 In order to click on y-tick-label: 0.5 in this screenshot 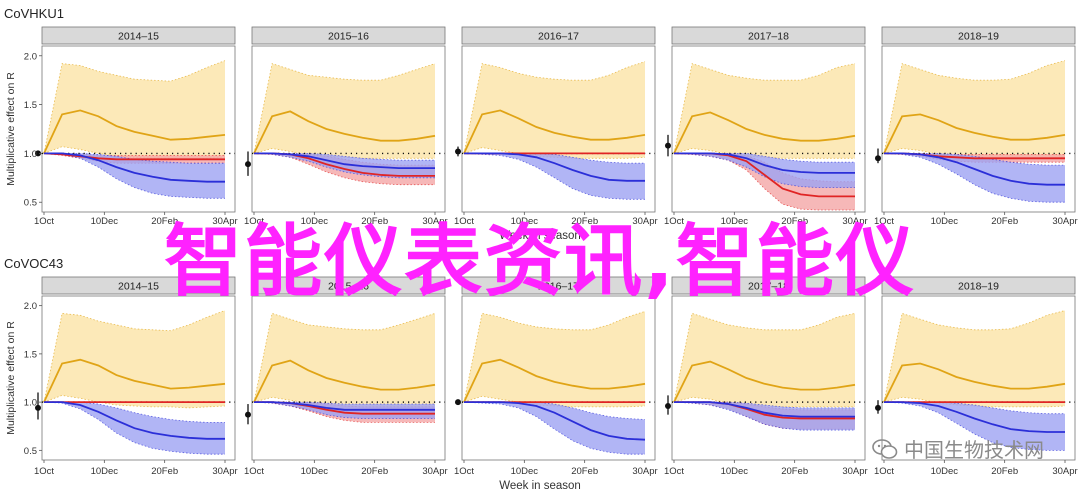, I will do `click(30, 451)`.